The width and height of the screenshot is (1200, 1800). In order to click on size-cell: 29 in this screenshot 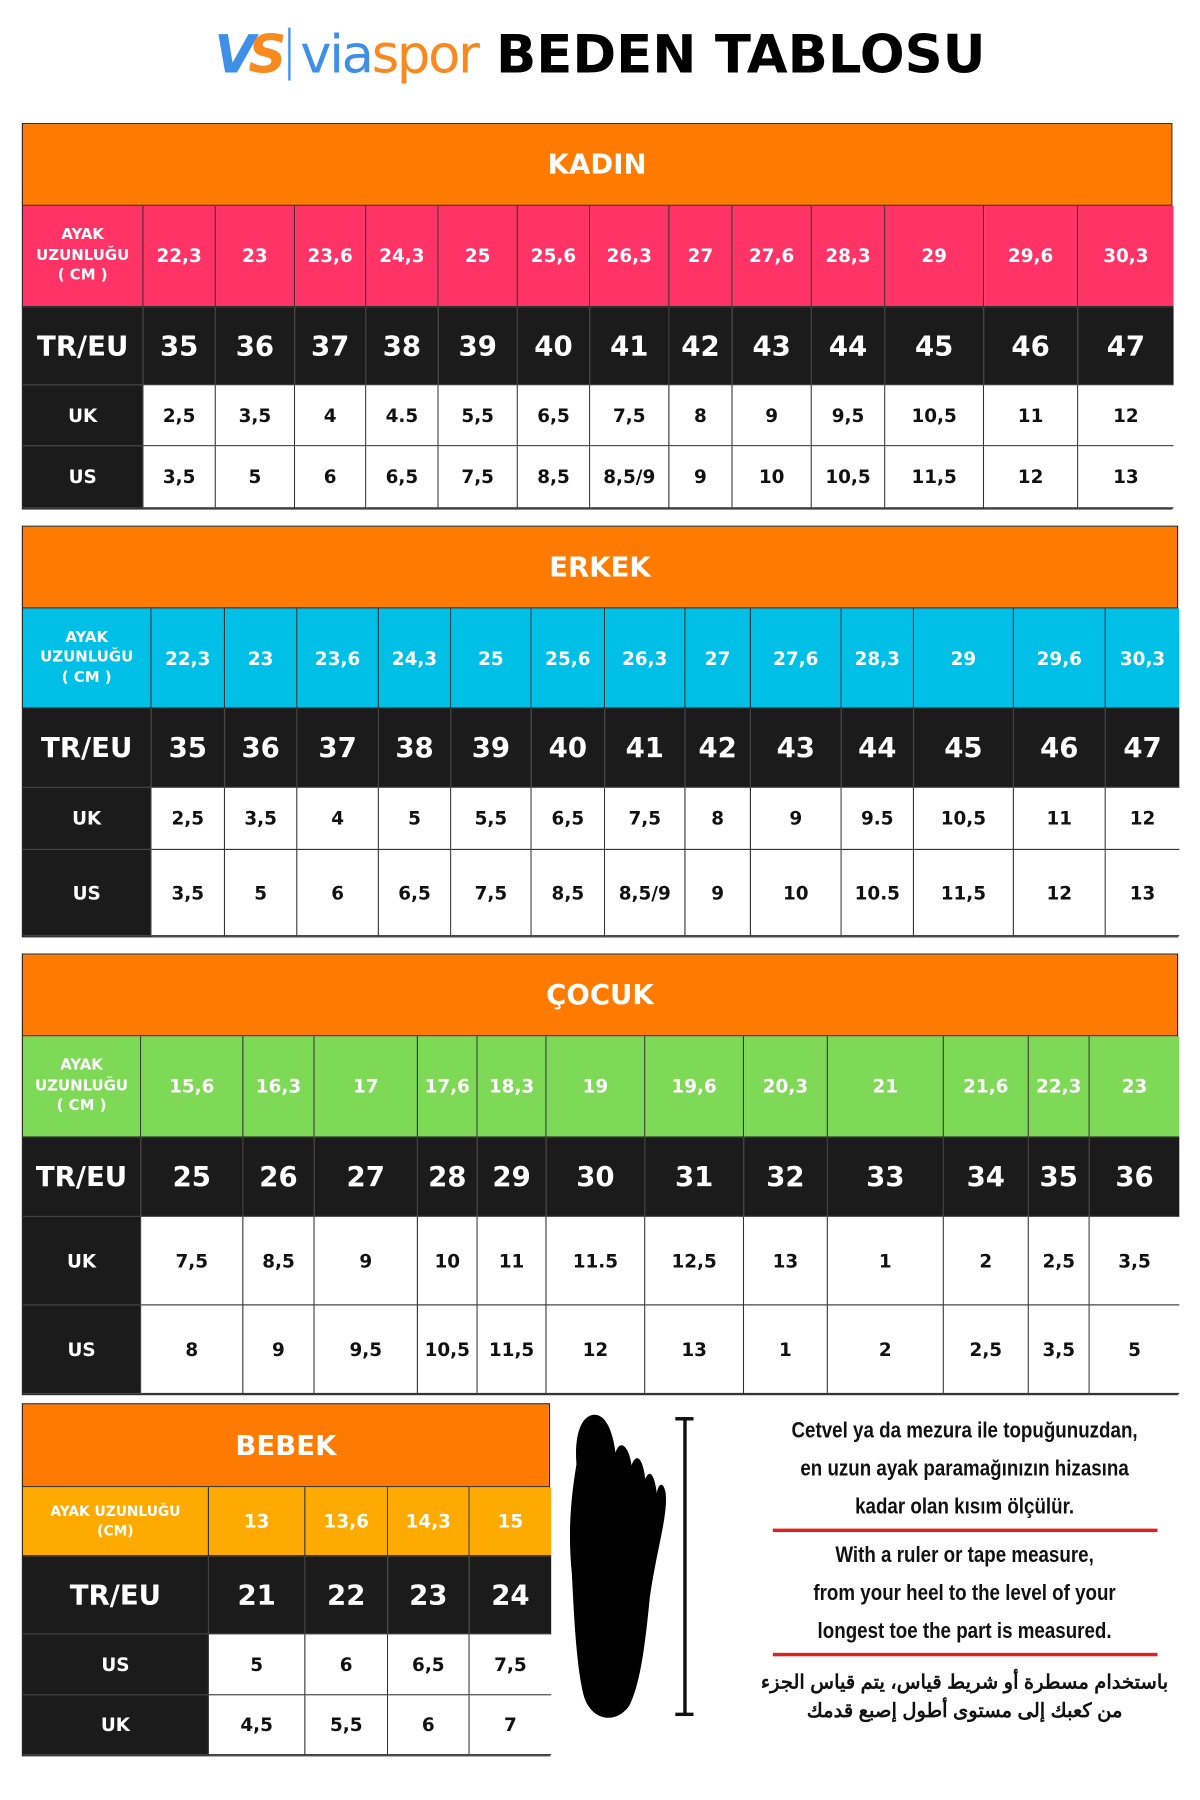, I will do `click(935, 256)`.